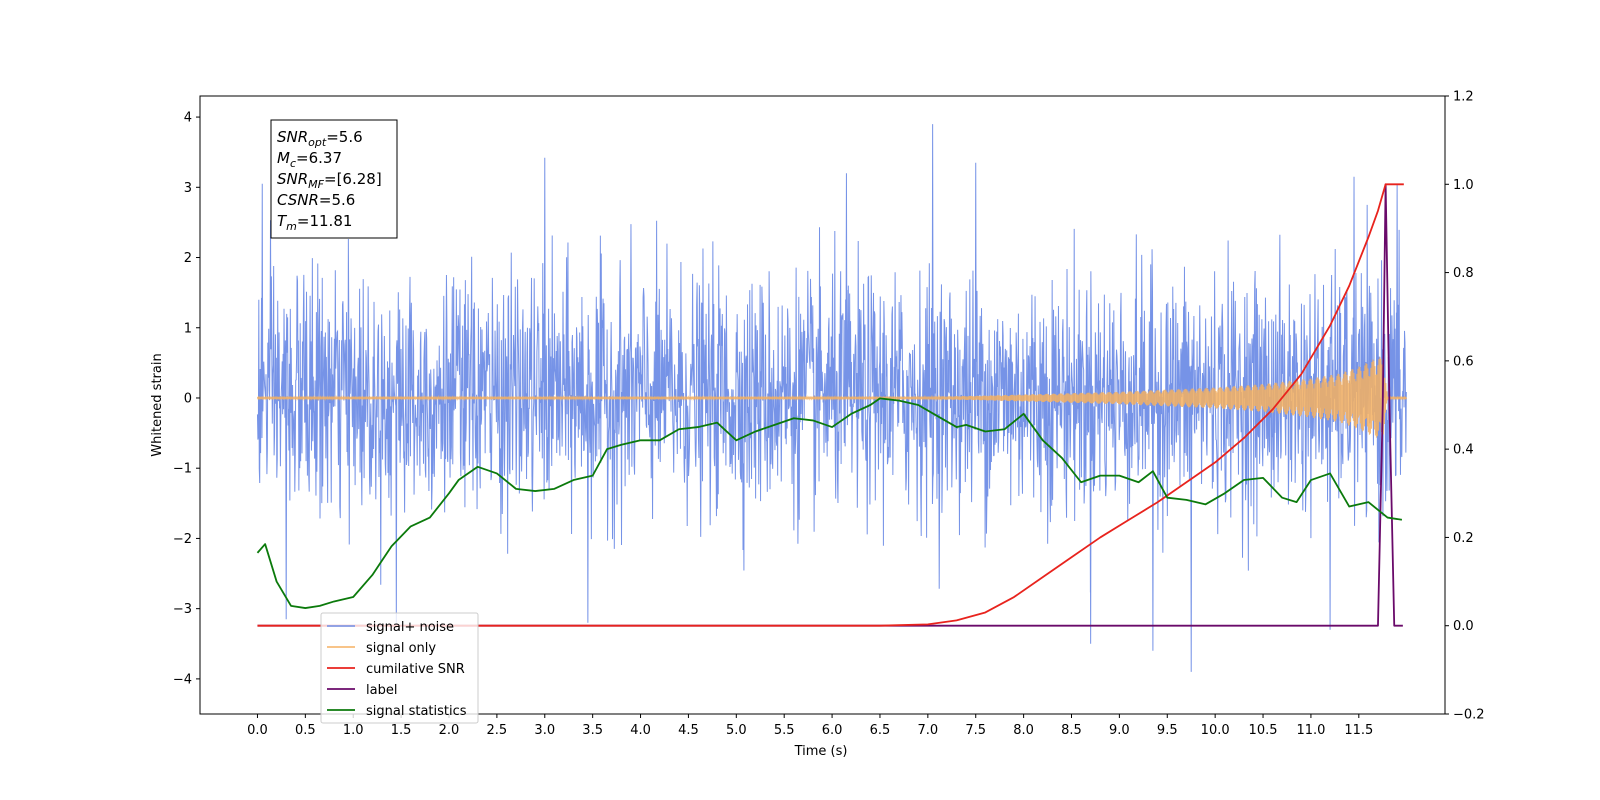 The width and height of the screenshot is (1600, 800). Describe the element at coordinates (1023, 730) in the screenshot. I see `x-tick-label: 8.0` at that location.